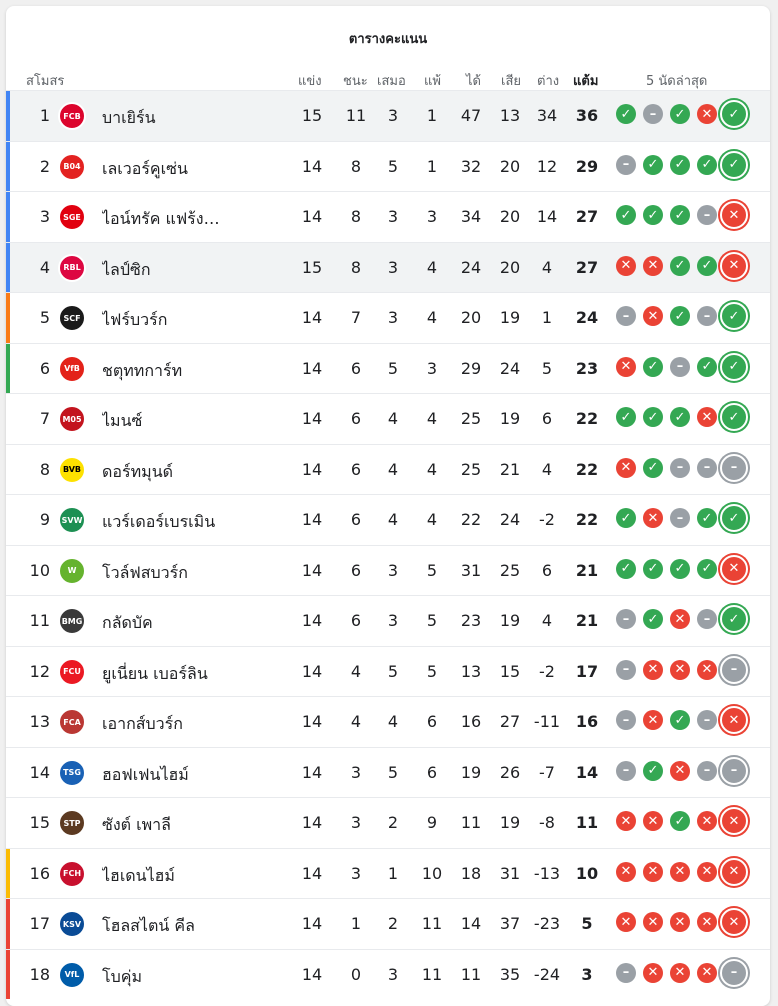  What do you see at coordinates (388, 266) in the screenshot?
I see `table-row-4: 4 RBL ไลป์ซิก 15 8 3 4 24 20 4 27 ✕ ✕ ✓ ✓ ✕` at bounding box center [388, 266].